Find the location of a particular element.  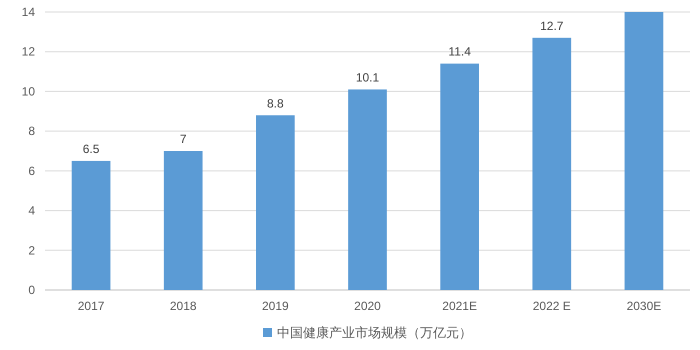

y-tick-label: 2 is located at coordinates (32, 250).